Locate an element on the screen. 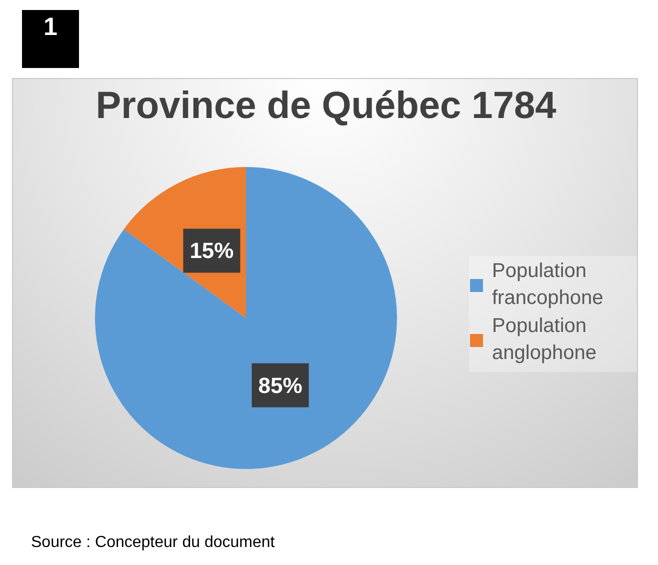  chart-title: Province de Québec 1784 is located at coordinates (326, 106).